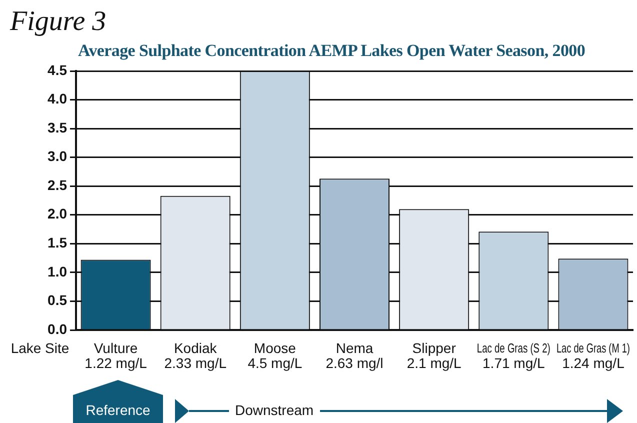 Image resolution: width=637 pixels, height=423 pixels. What do you see at coordinates (58, 214) in the screenshot?
I see `y-tick-label: 2.0` at bounding box center [58, 214].